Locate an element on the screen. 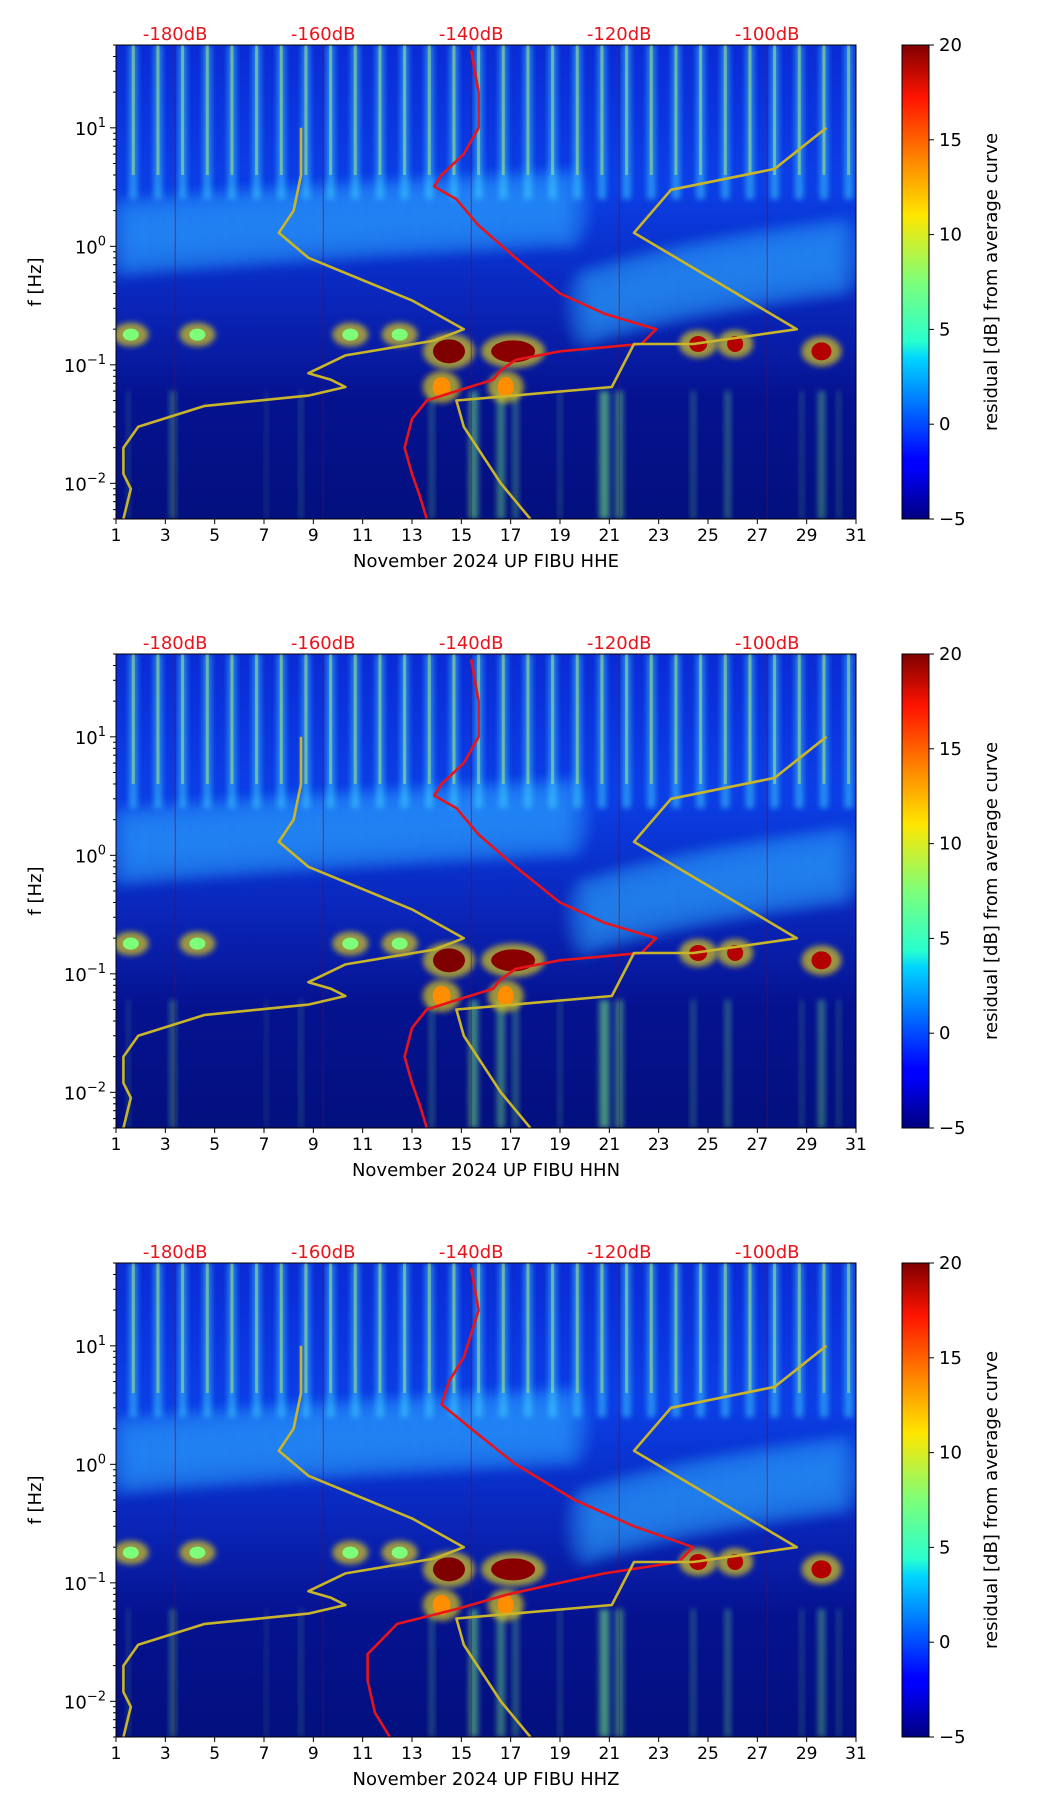 The image size is (1052, 1806). noise-model-curve is located at coordinates (641, 1540).